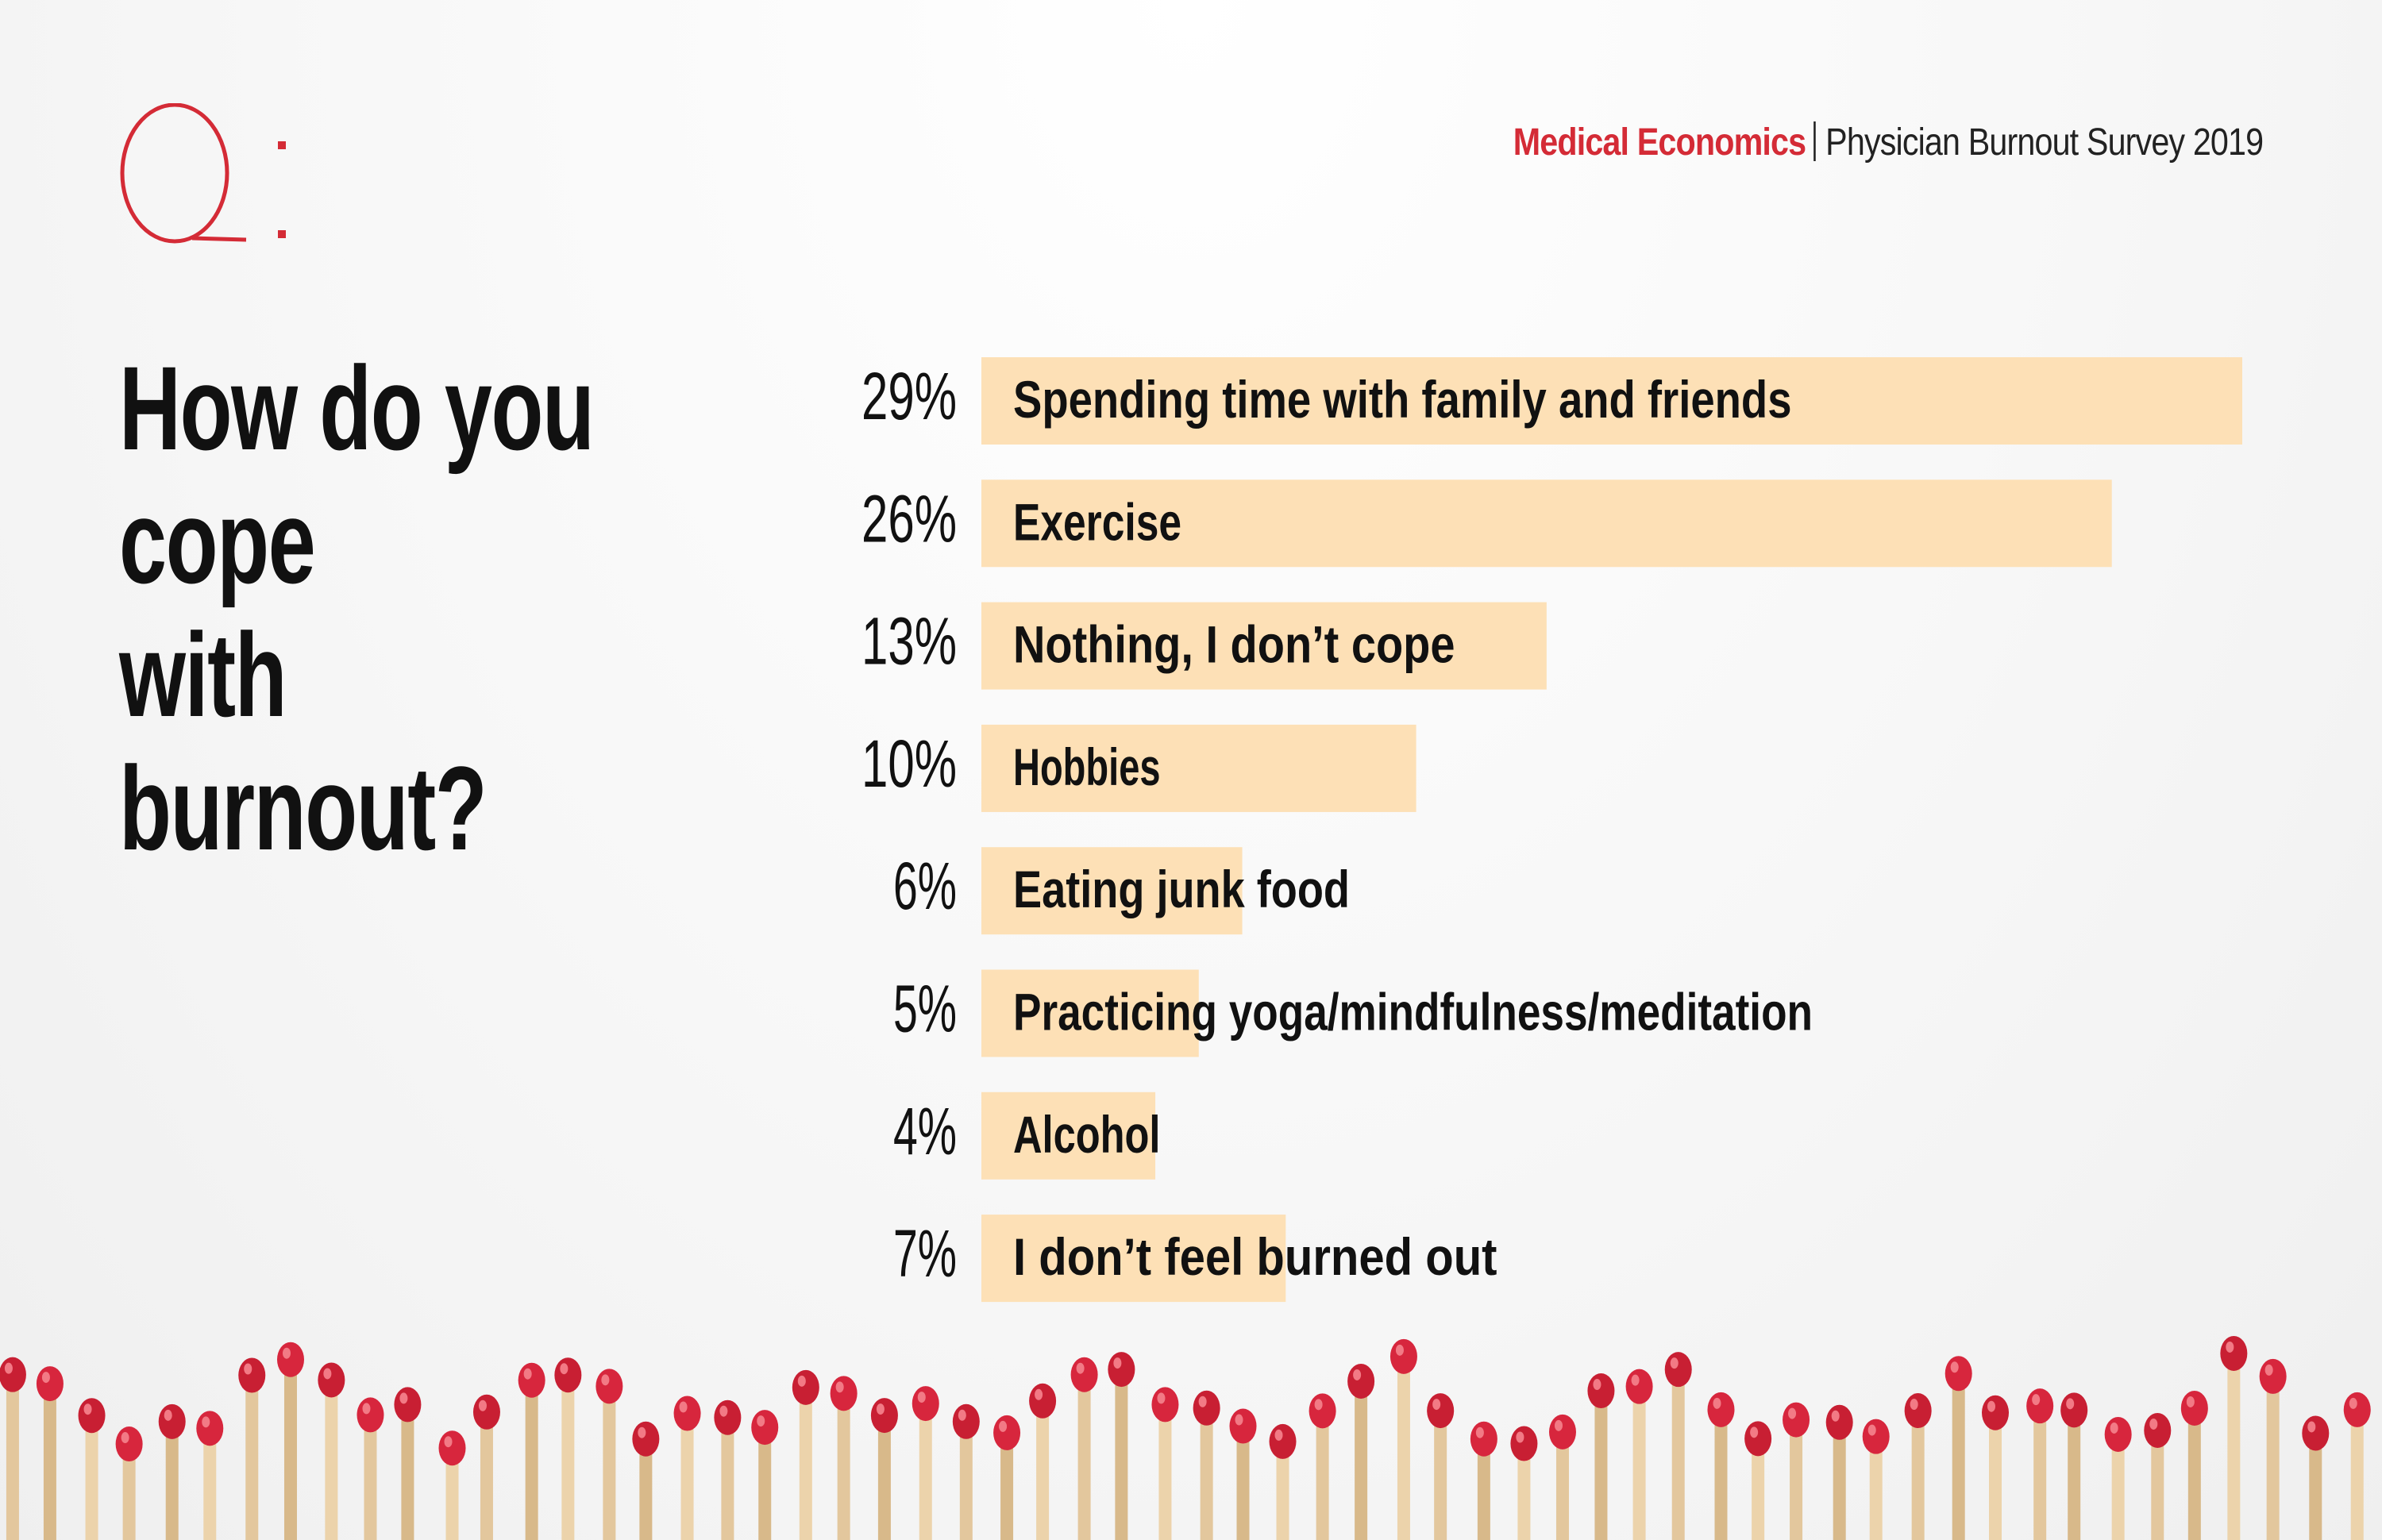 This screenshot has width=2382, height=1540. Describe the element at coordinates (909, 396) in the screenshot. I see `value-label-0: 29%` at that location.